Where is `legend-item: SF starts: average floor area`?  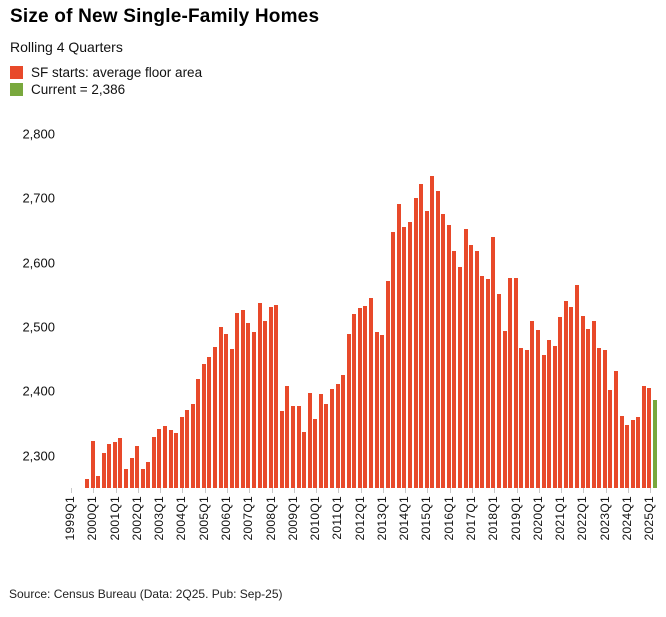 legend-item: SF starts: average floor area is located at coordinates (106, 72).